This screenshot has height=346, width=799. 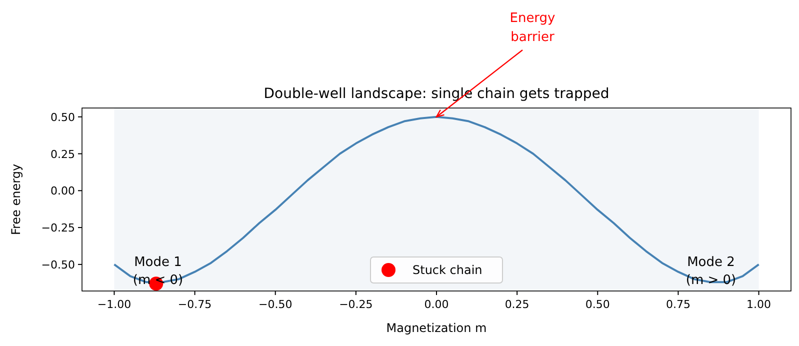 I want to click on y-axis-title: Free energy, so click(x=16, y=200).